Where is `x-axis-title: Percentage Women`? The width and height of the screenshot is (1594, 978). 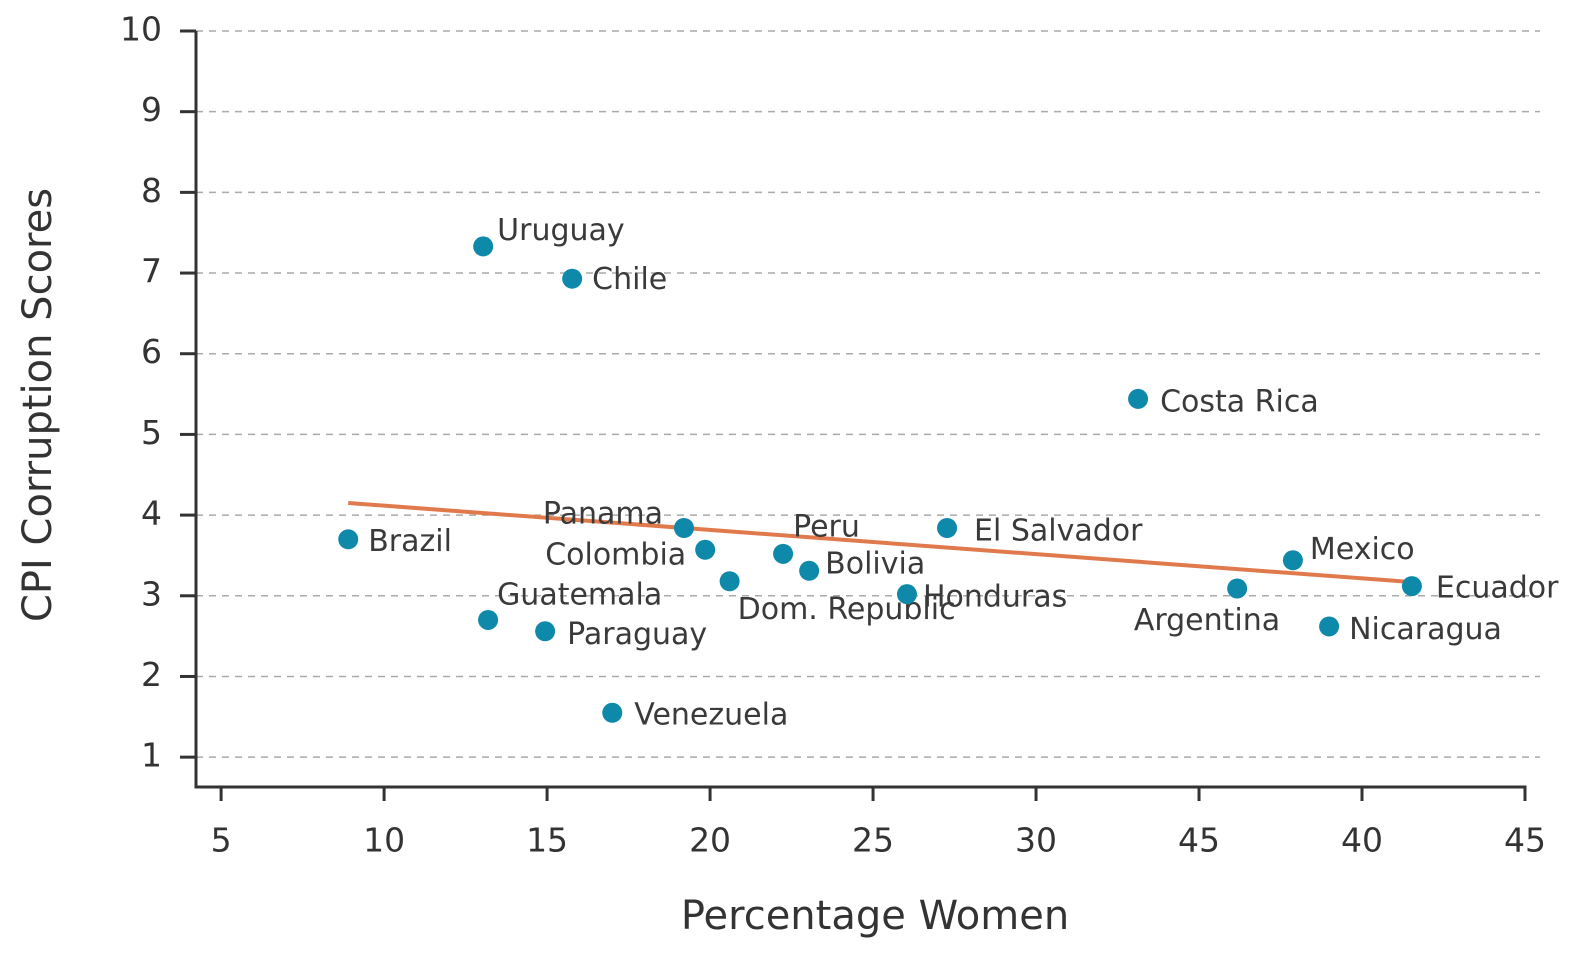
x-axis-title: Percentage Women is located at coordinates (875, 916).